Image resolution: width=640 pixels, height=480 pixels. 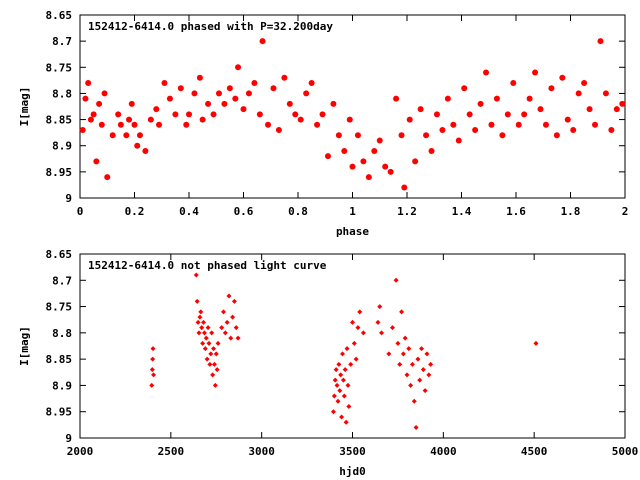 I want to click on y-tick-label-light-curve: 8.85, so click(x=59, y=359).